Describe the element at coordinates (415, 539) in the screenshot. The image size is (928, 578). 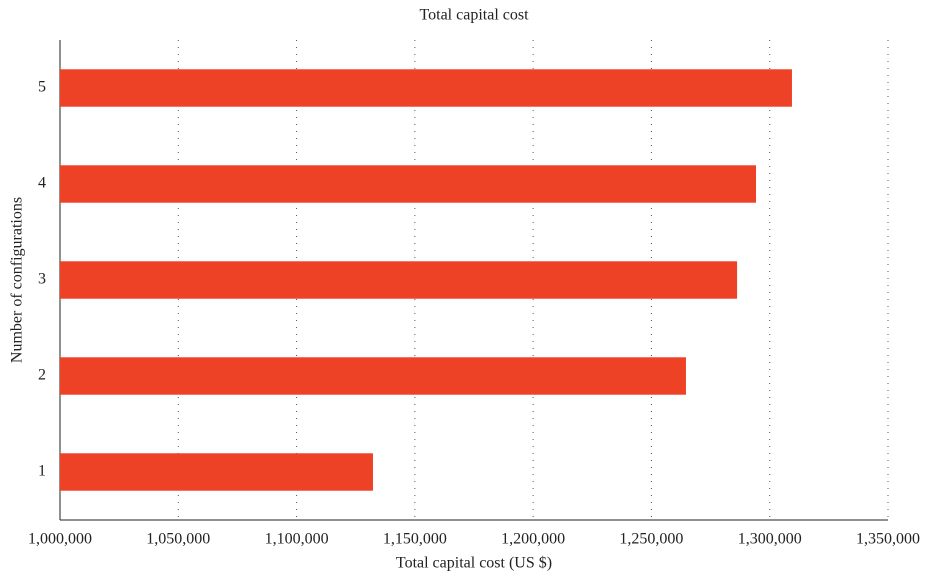
I see `x-tick-label: 1,150,000` at that location.